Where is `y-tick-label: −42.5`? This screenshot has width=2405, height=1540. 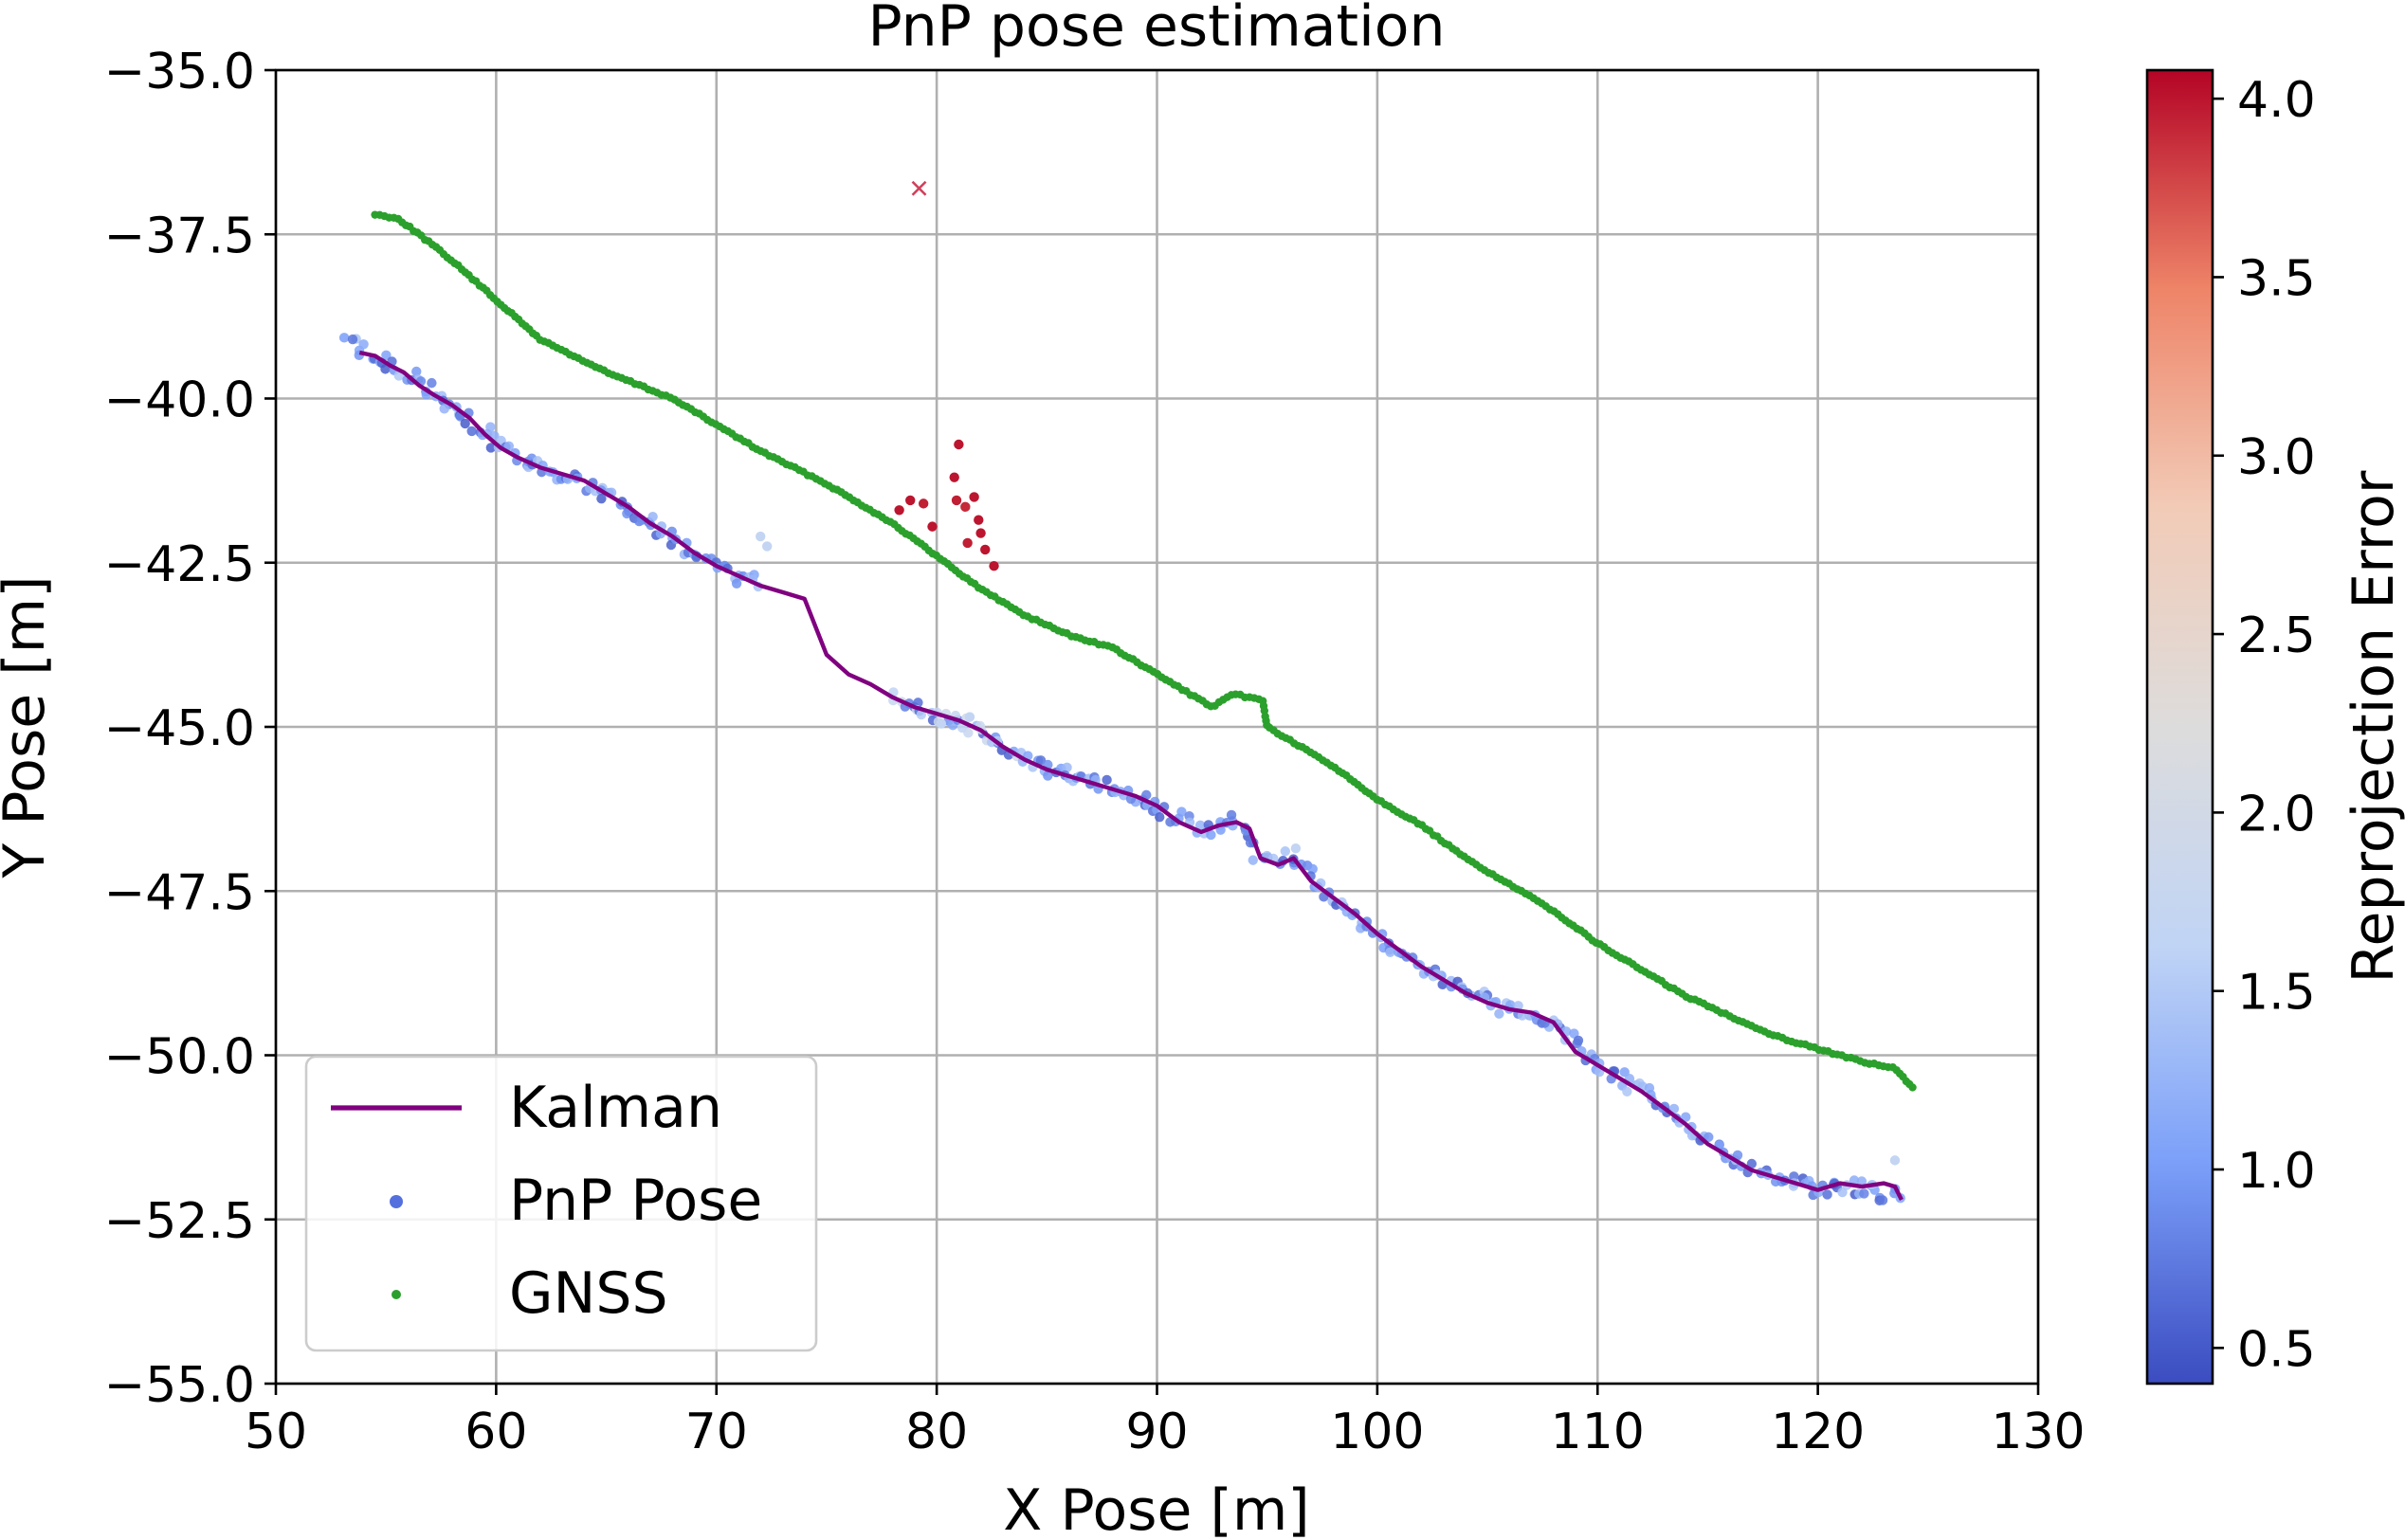
y-tick-label: −42.5 is located at coordinates (179, 564).